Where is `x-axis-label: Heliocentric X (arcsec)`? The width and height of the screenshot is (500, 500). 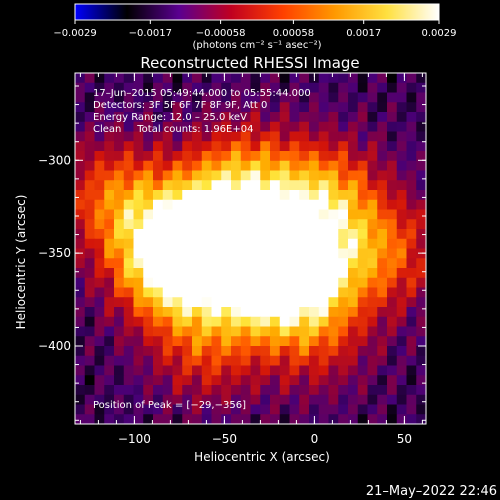 x-axis-label: Heliocentric X (arcsec) is located at coordinates (262, 457).